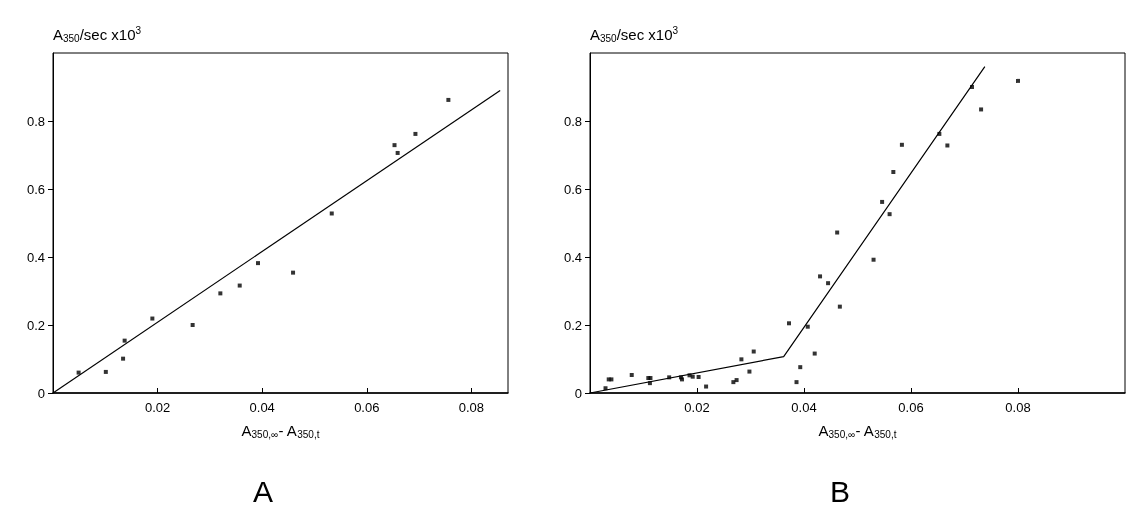 This screenshot has height=518, width=1143. Describe the element at coordinates (263, 491) in the screenshot. I see `text: A` at that location.